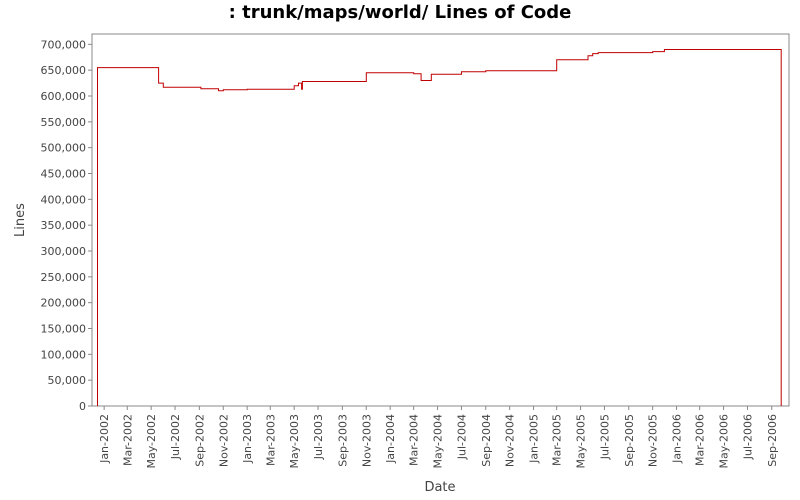  Describe the element at coordinates (510, 440) in the screenshot. I see `x-tick-label: Nov-2004` at that location.